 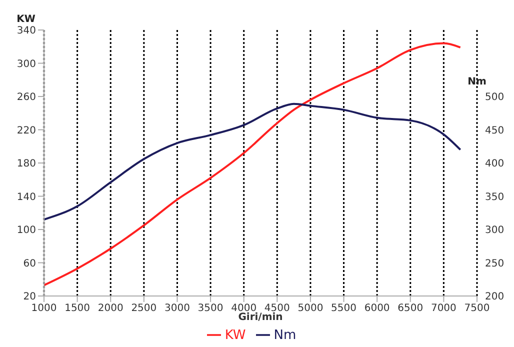 I want to click on y2-tick-label: 400, so click(x=494, y=164).